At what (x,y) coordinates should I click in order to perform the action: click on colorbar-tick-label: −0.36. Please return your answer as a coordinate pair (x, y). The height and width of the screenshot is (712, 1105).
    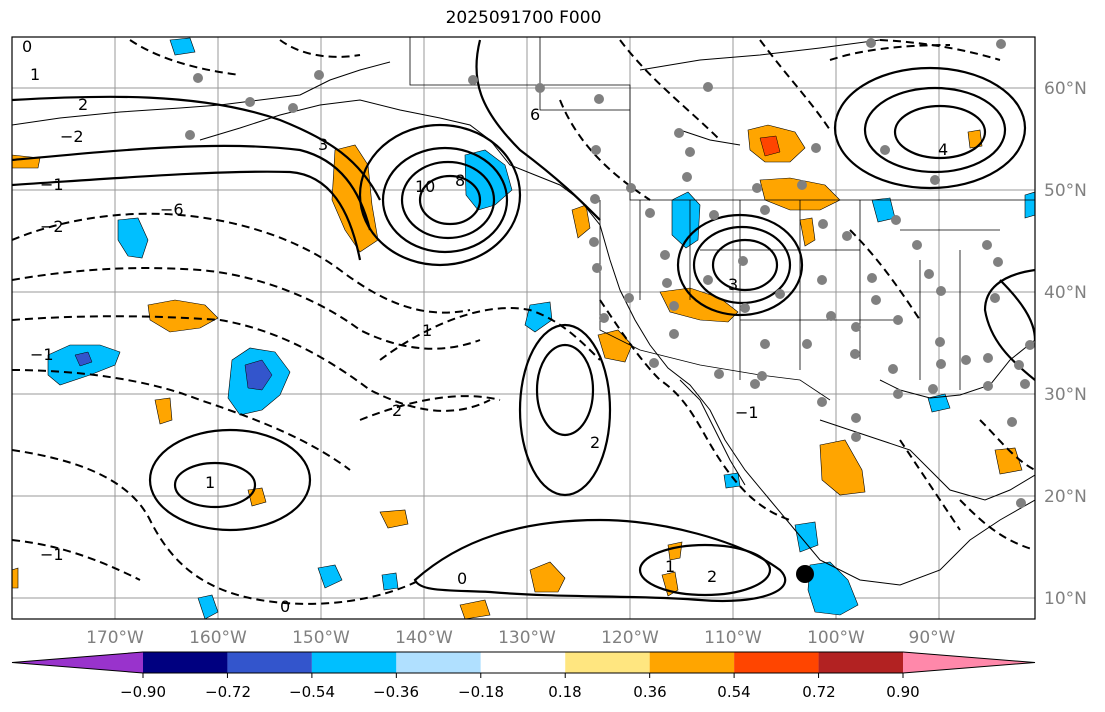
    Looking at the image, I should click on (396, 692).